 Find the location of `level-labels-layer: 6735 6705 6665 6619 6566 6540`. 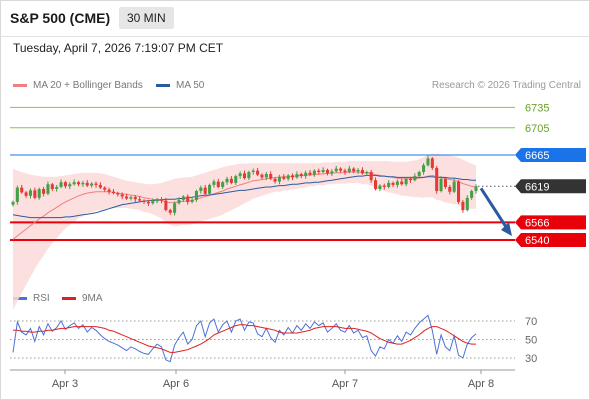

level-labels-layer: 6735 6705 6665 6619 6566 6540 is located at coordinates (550, 174).